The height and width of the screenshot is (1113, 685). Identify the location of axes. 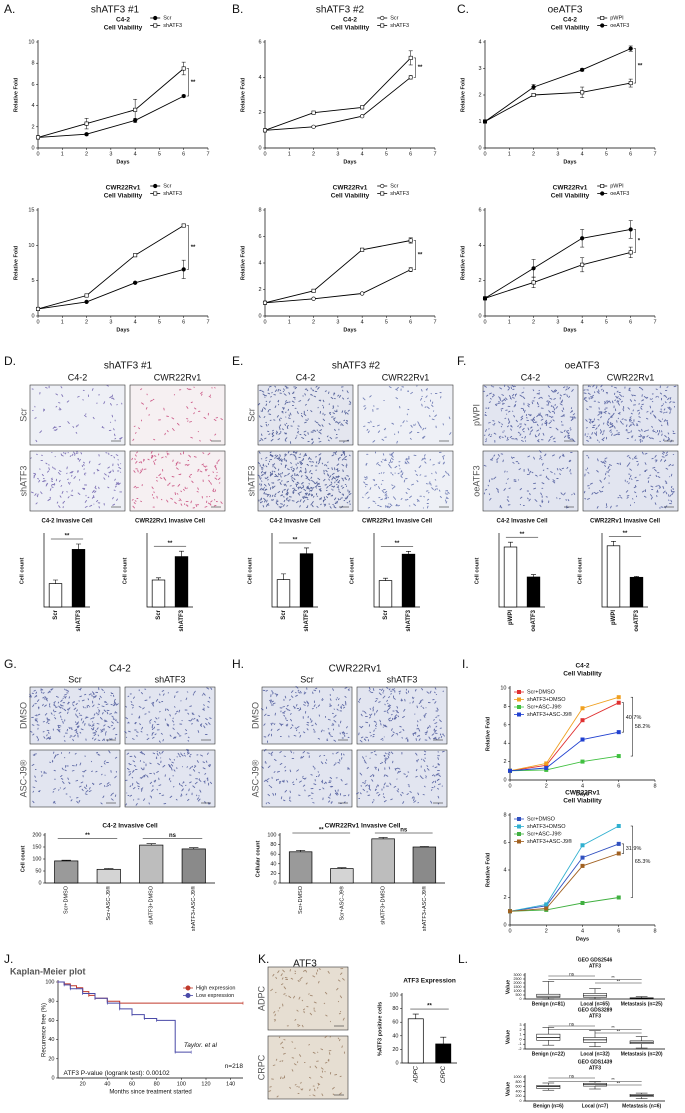
(349, 262).